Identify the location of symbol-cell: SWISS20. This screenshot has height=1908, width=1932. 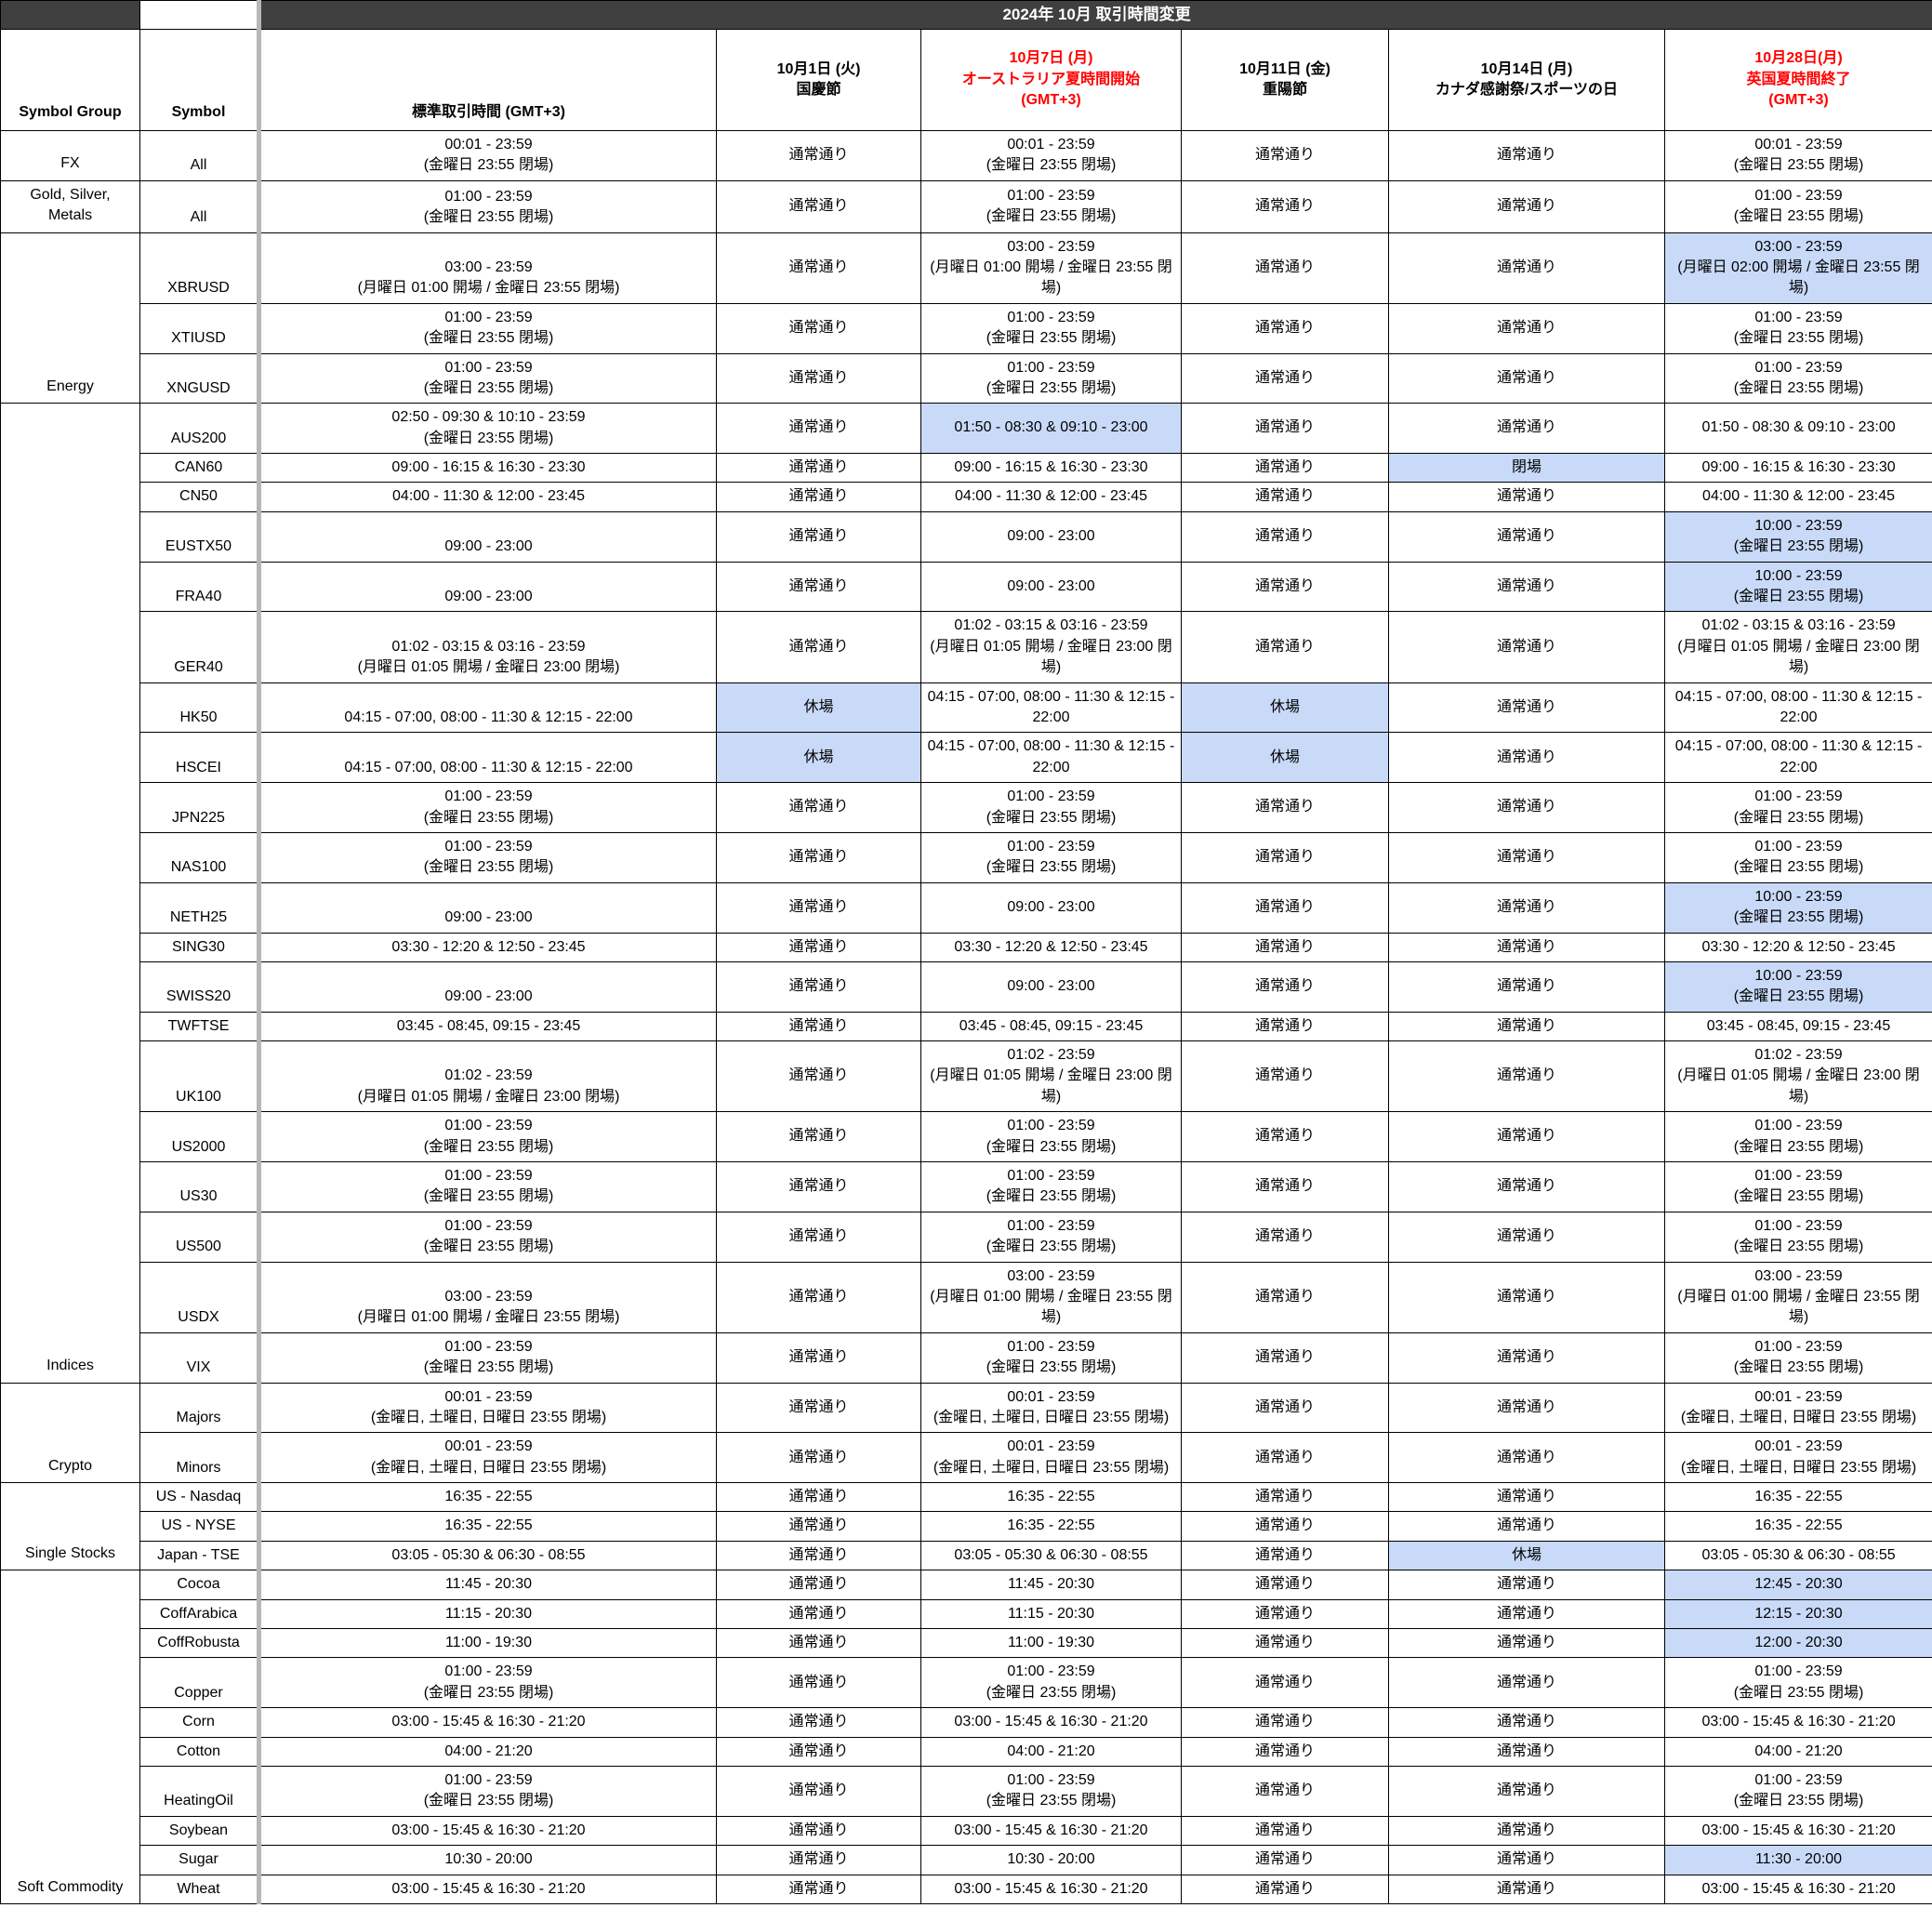
(199, 987).